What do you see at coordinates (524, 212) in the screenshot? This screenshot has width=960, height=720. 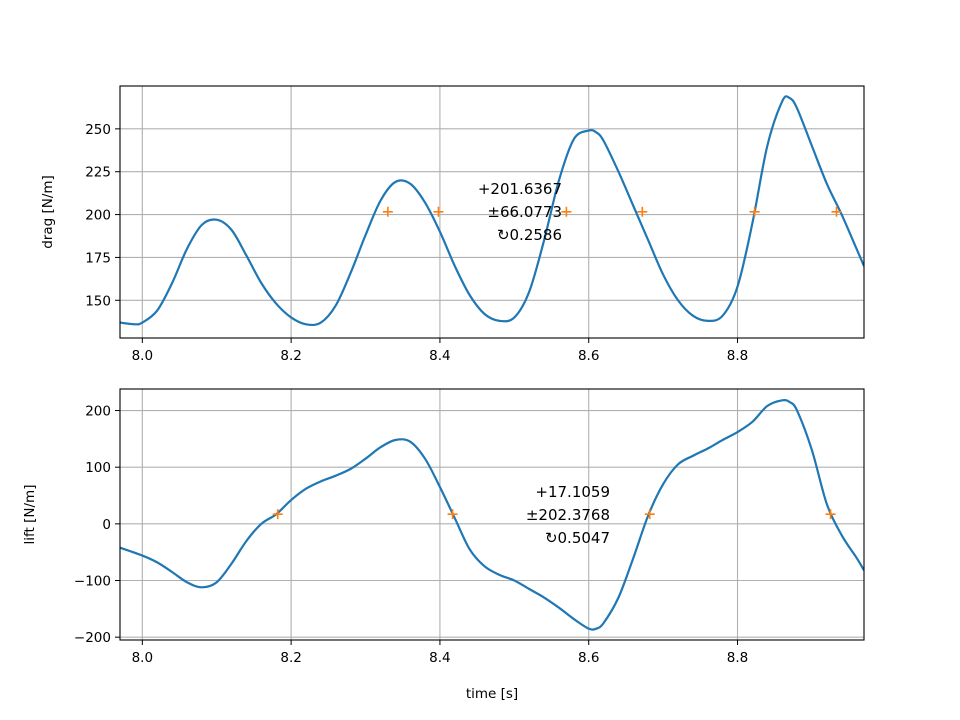 I see `annotation-line: ±66.0773` at bounding box center [524, 212].